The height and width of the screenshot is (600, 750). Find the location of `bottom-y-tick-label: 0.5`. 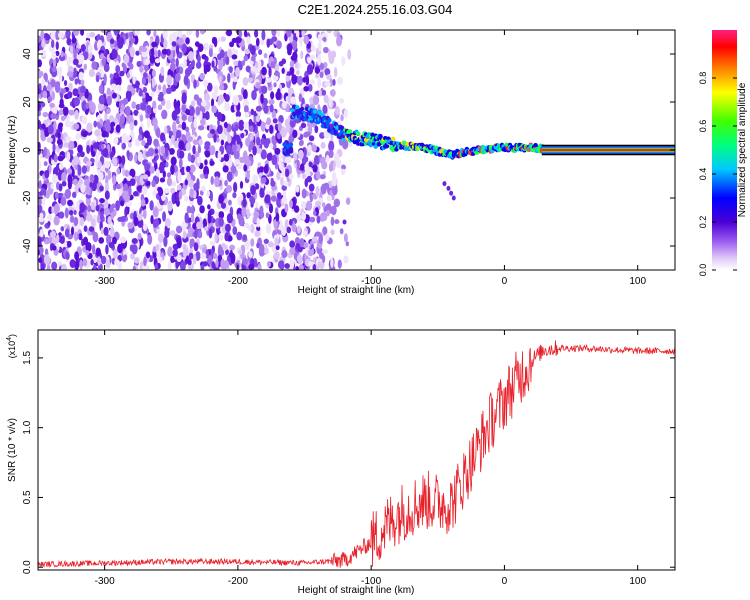

bottom-y-tick-label: 0.5 is located at coordinates (27, 497).